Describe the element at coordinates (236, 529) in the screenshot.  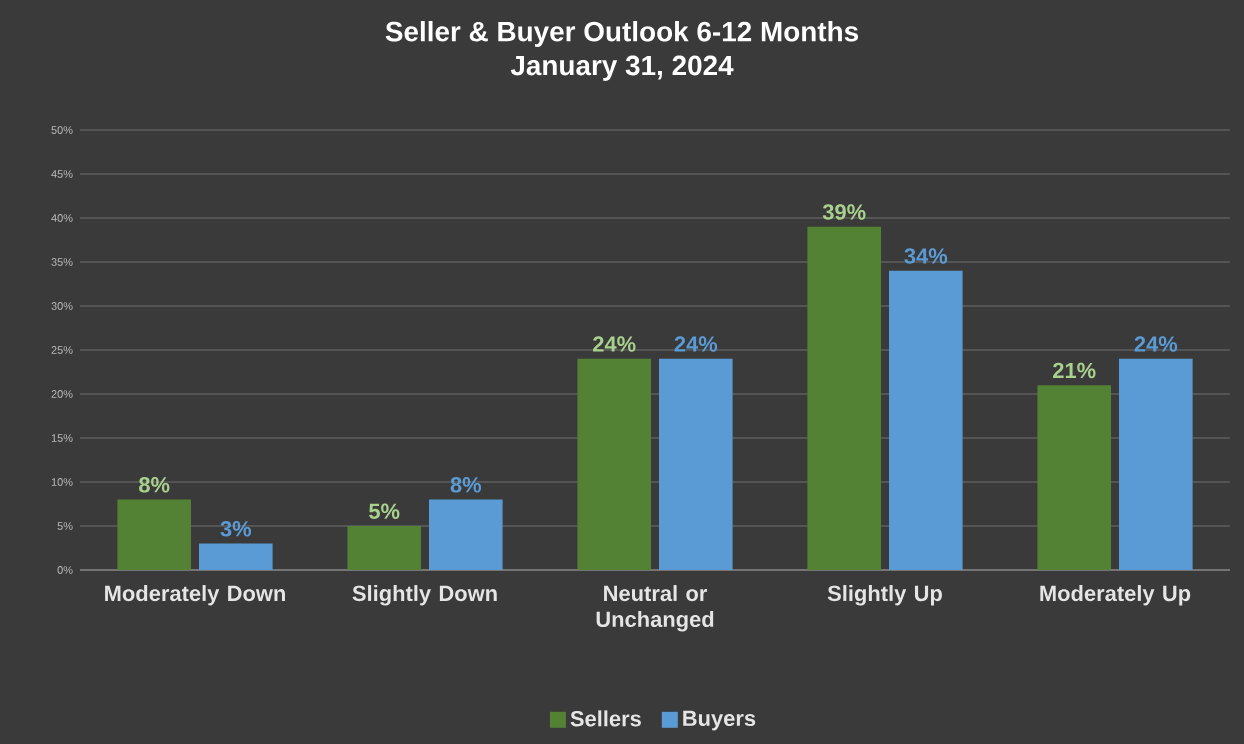
I see `data-label: 3%` at that location.